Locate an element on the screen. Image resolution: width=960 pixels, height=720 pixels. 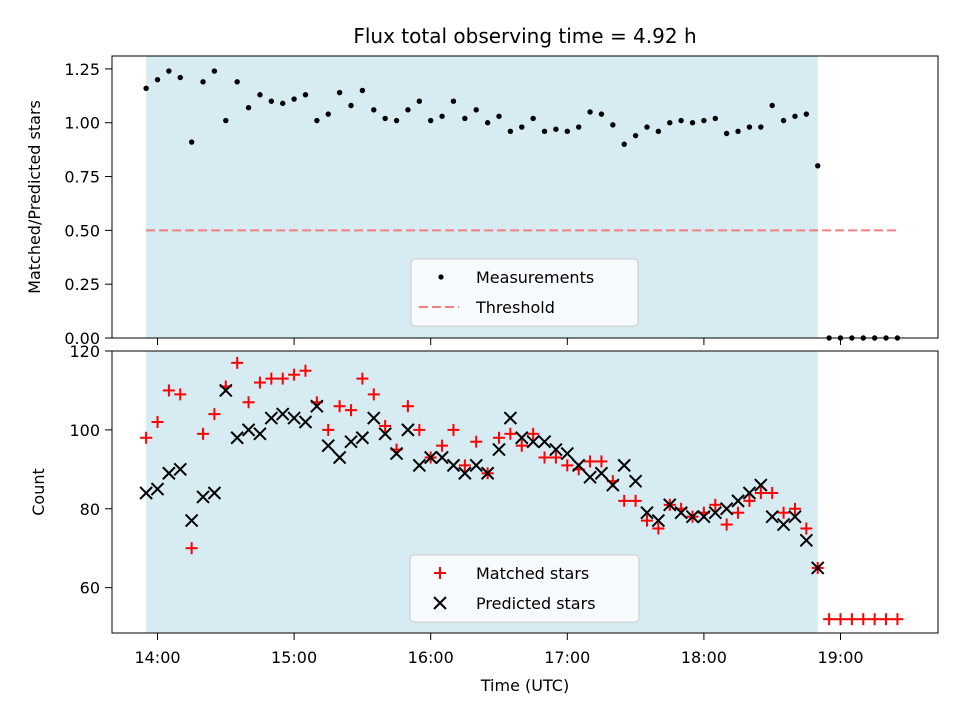
bottom-legend: Matched stars Predicted stars is located at coordinates (524, 588).